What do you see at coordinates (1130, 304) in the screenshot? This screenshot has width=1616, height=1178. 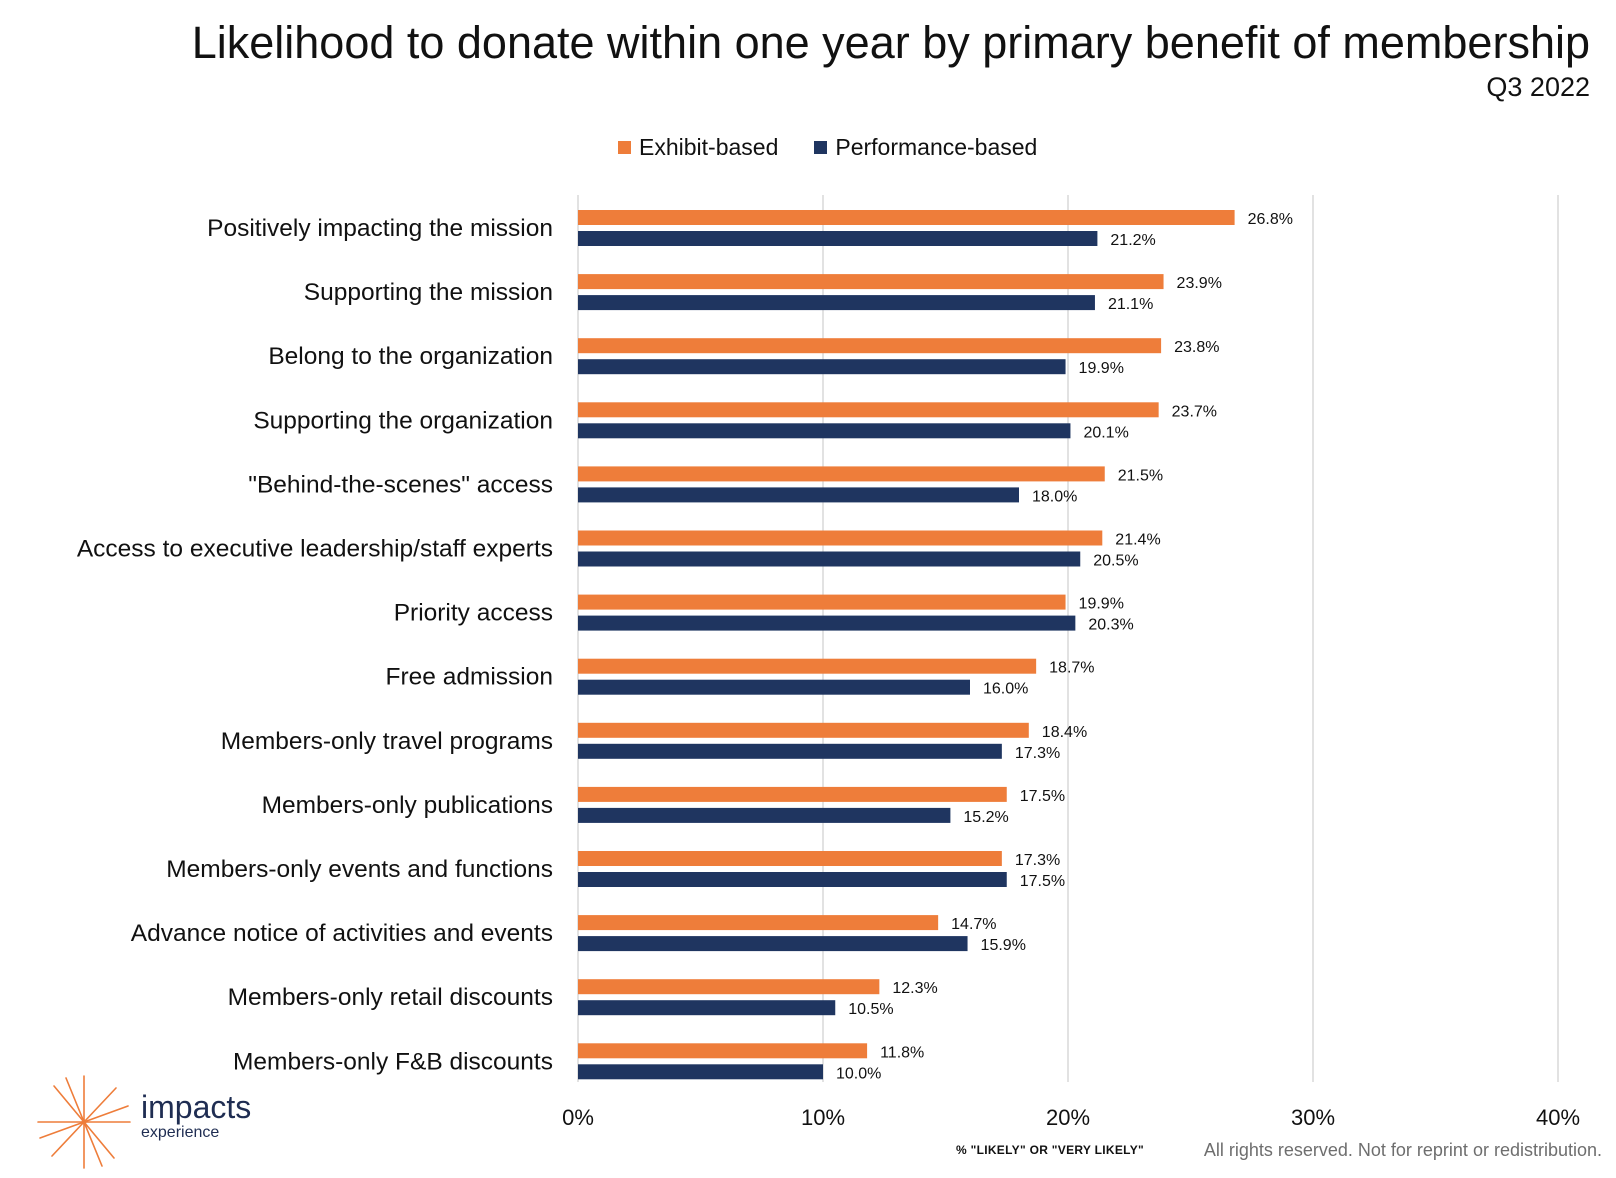 I see `data-label: 21.1%` at bounding box center [1130, 304].